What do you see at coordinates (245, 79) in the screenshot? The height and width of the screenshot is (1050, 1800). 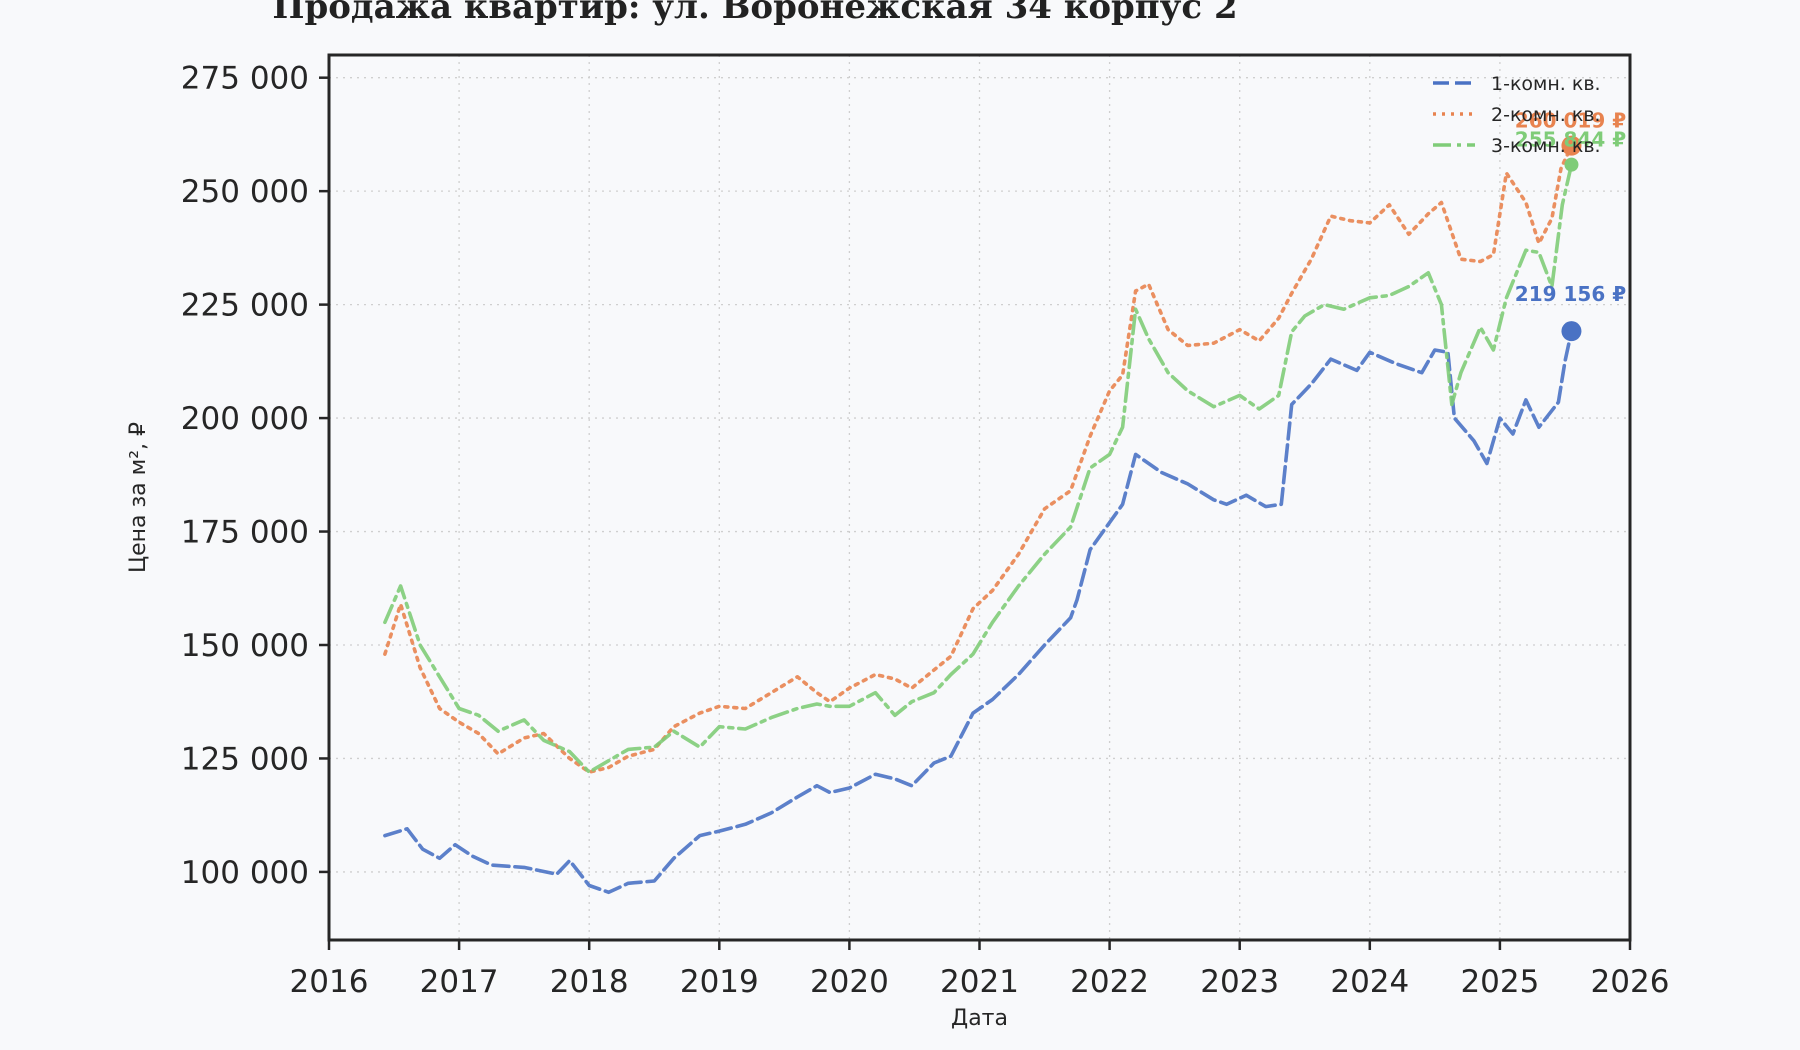 I see `y-tick-label: 275 000` at bounding box center [245, 79].